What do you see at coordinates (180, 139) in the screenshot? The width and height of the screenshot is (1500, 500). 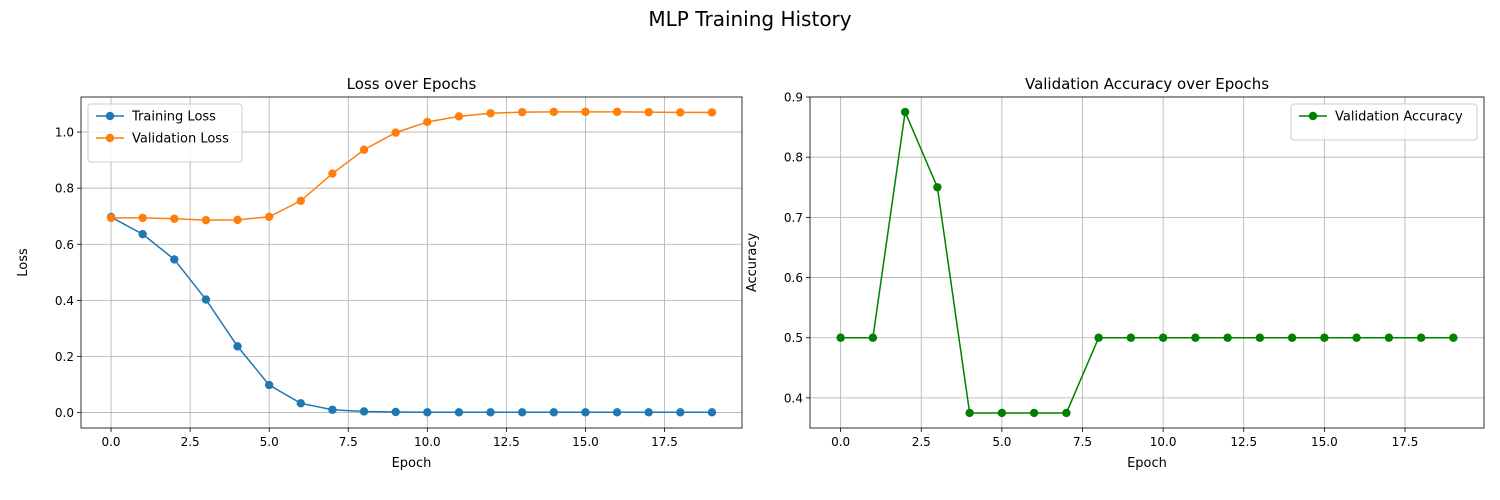 I see `legend-label: Validation Loss` at bounding box center [180, 139].